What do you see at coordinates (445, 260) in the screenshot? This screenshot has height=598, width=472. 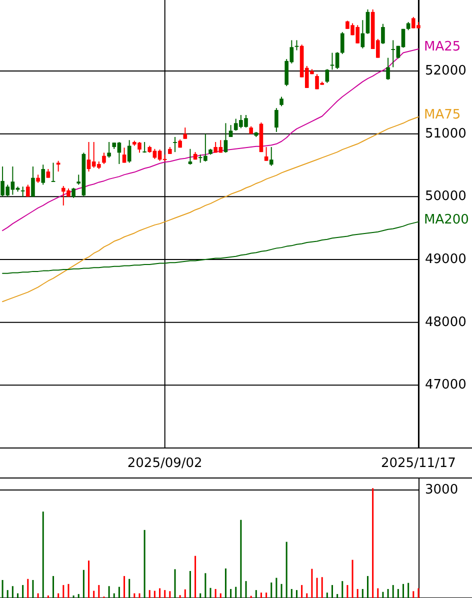 I see `y-tick-label: 49000` at bounding box center [445, 260].